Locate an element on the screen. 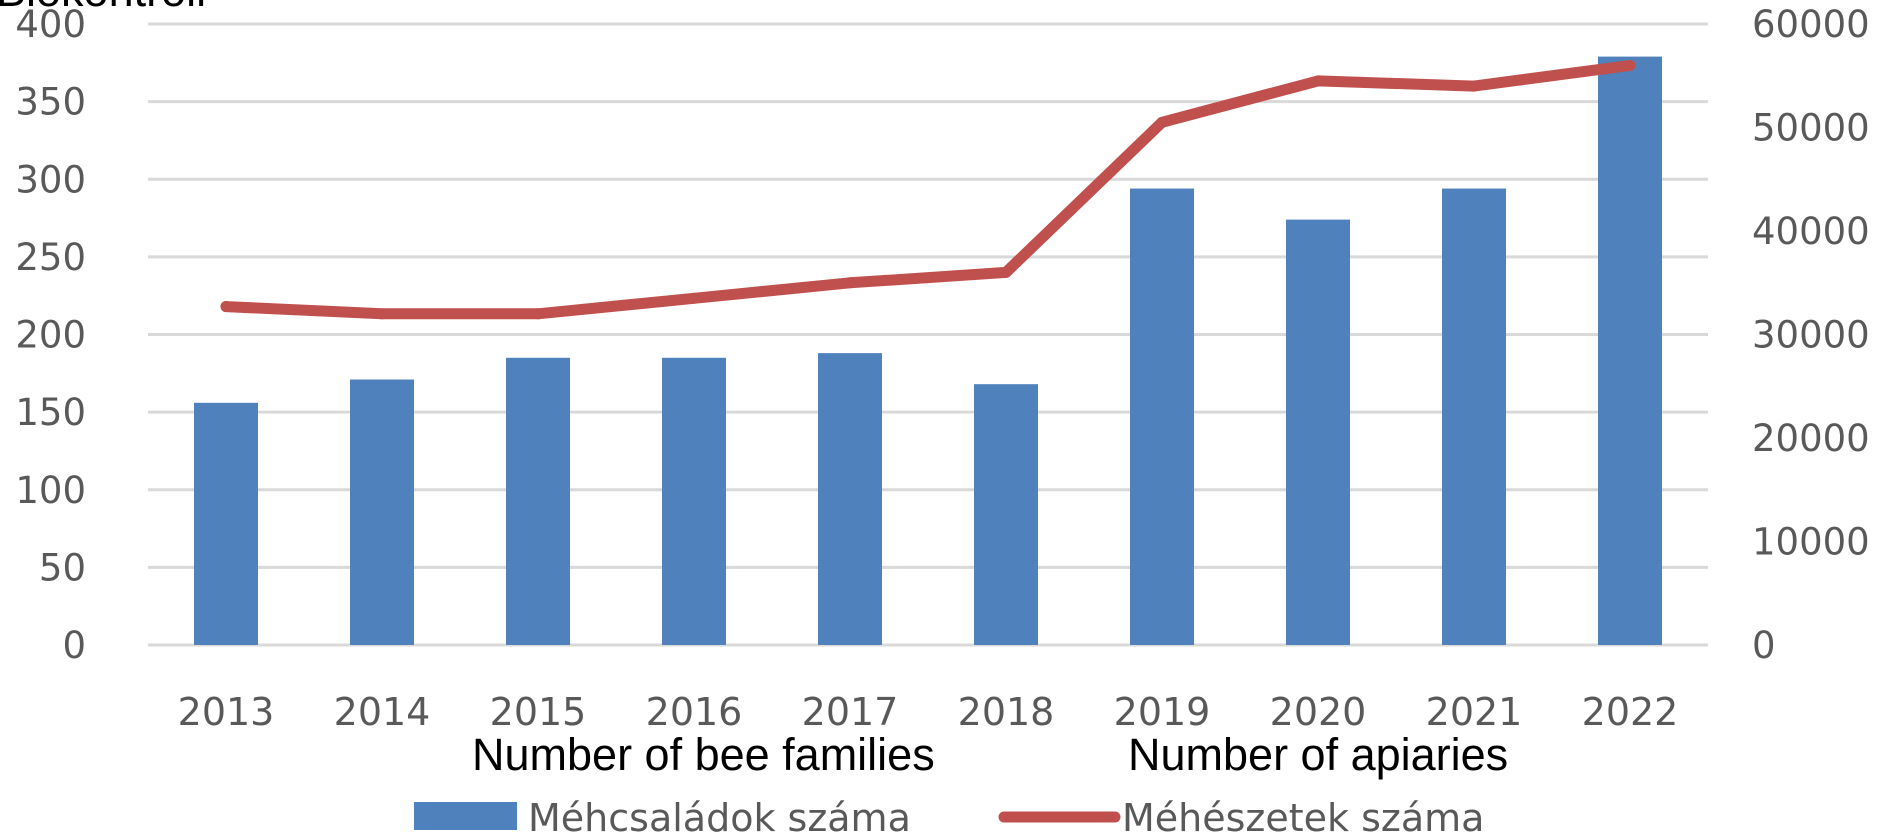  x-tick-2018: 2018 is located at coordinates (1006, 712).